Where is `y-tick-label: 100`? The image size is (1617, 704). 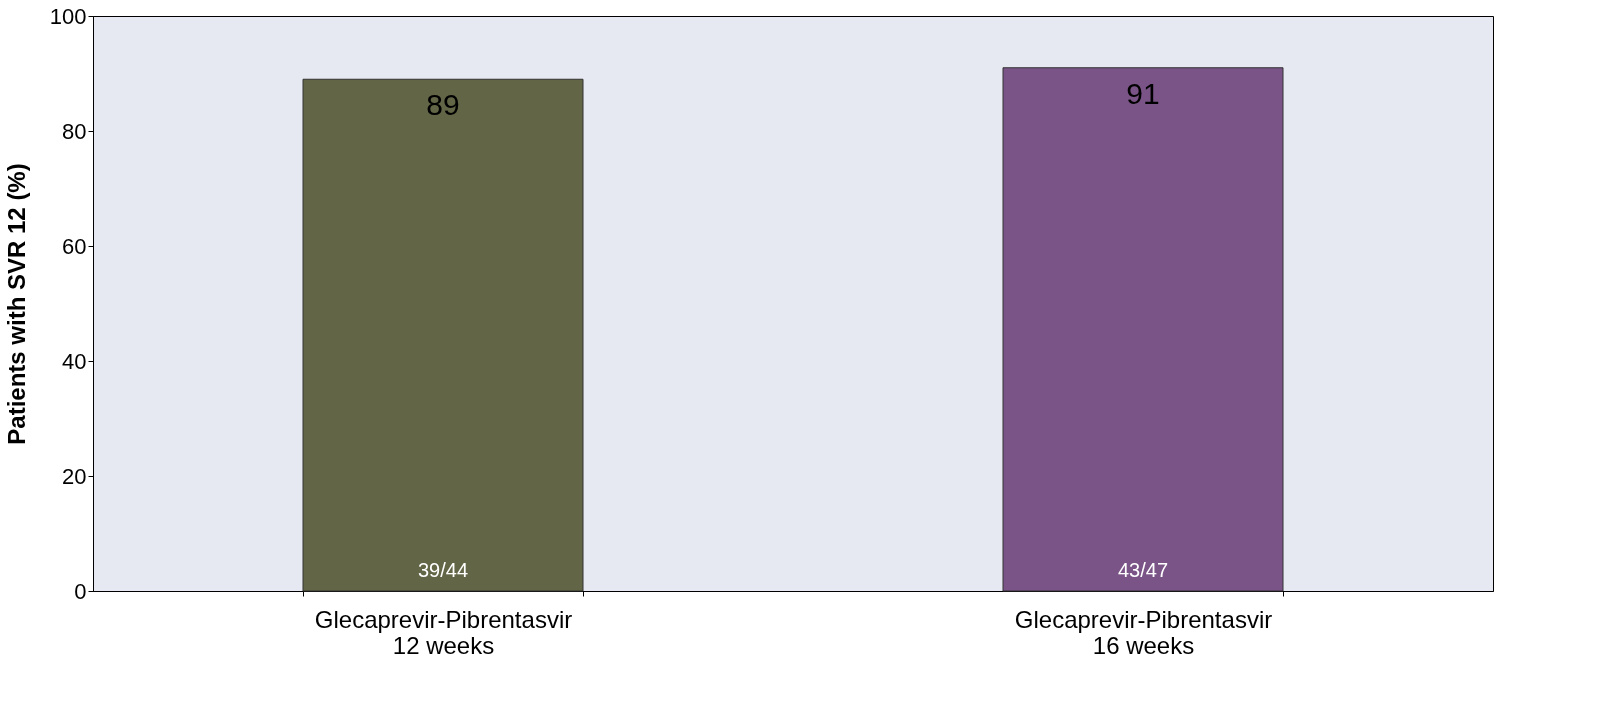
y-tick-label: 100 is located at coordinates (68, 16).